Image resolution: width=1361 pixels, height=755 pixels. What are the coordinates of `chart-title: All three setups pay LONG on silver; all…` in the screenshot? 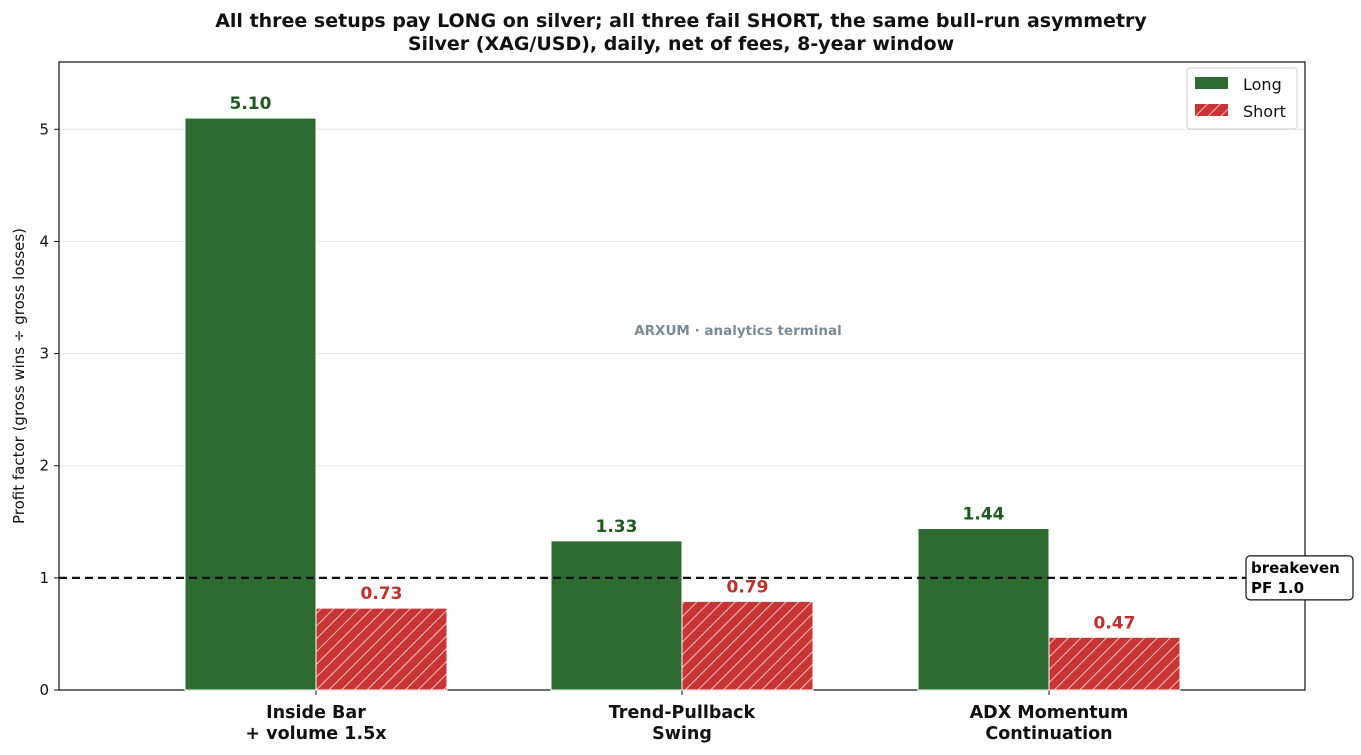 It's located at (681, 21).